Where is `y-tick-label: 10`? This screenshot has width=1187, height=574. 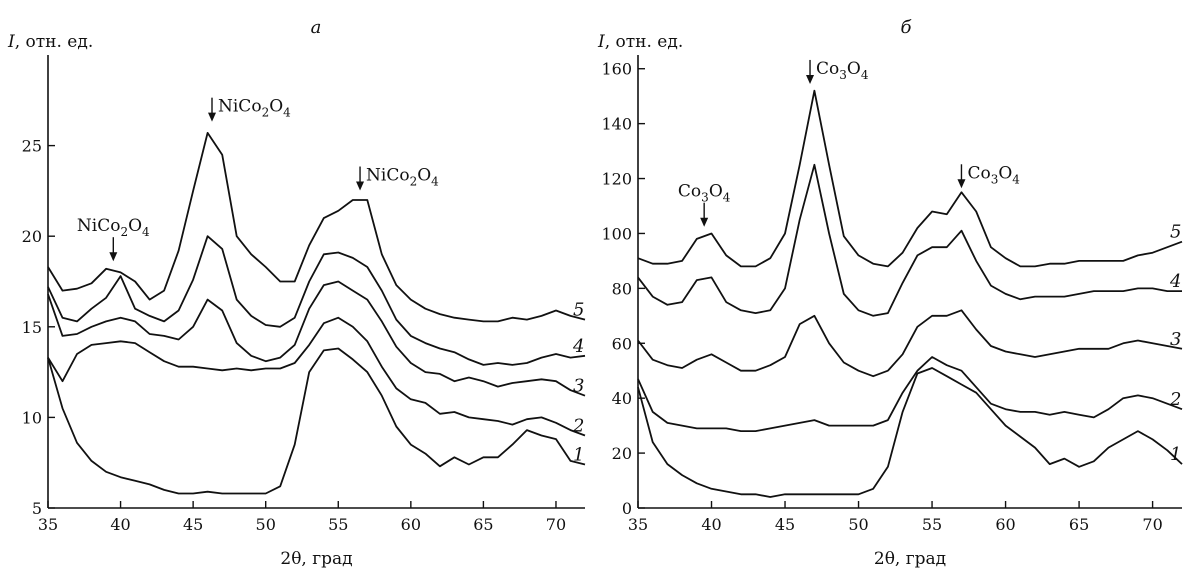
y-tick-label: 10 is located at coordinates (32, 417).